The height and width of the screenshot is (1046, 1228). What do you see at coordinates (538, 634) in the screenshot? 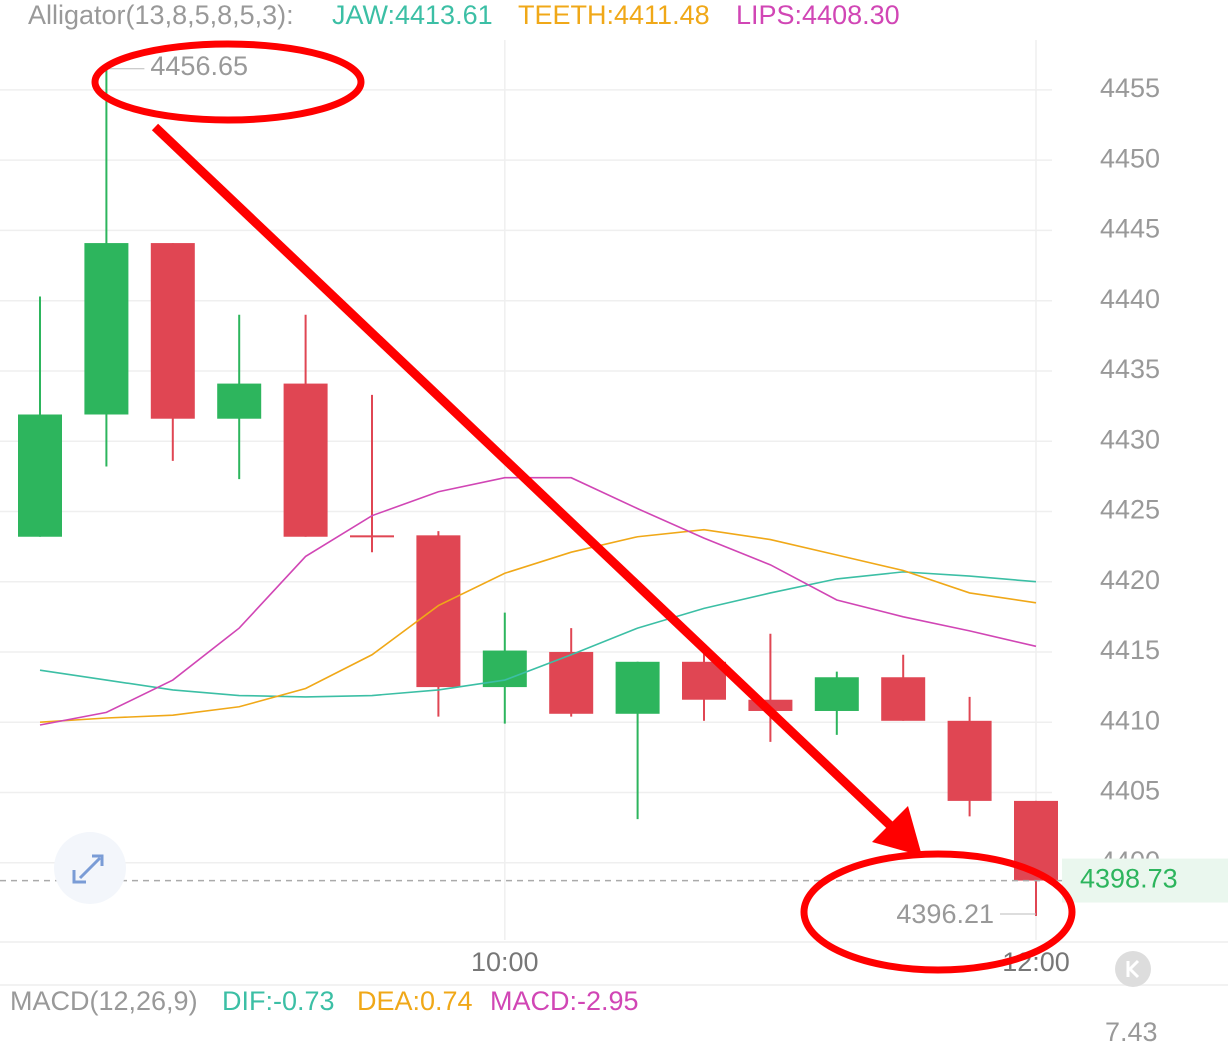
I see `indicator-line` at bounding box center [538, 634].